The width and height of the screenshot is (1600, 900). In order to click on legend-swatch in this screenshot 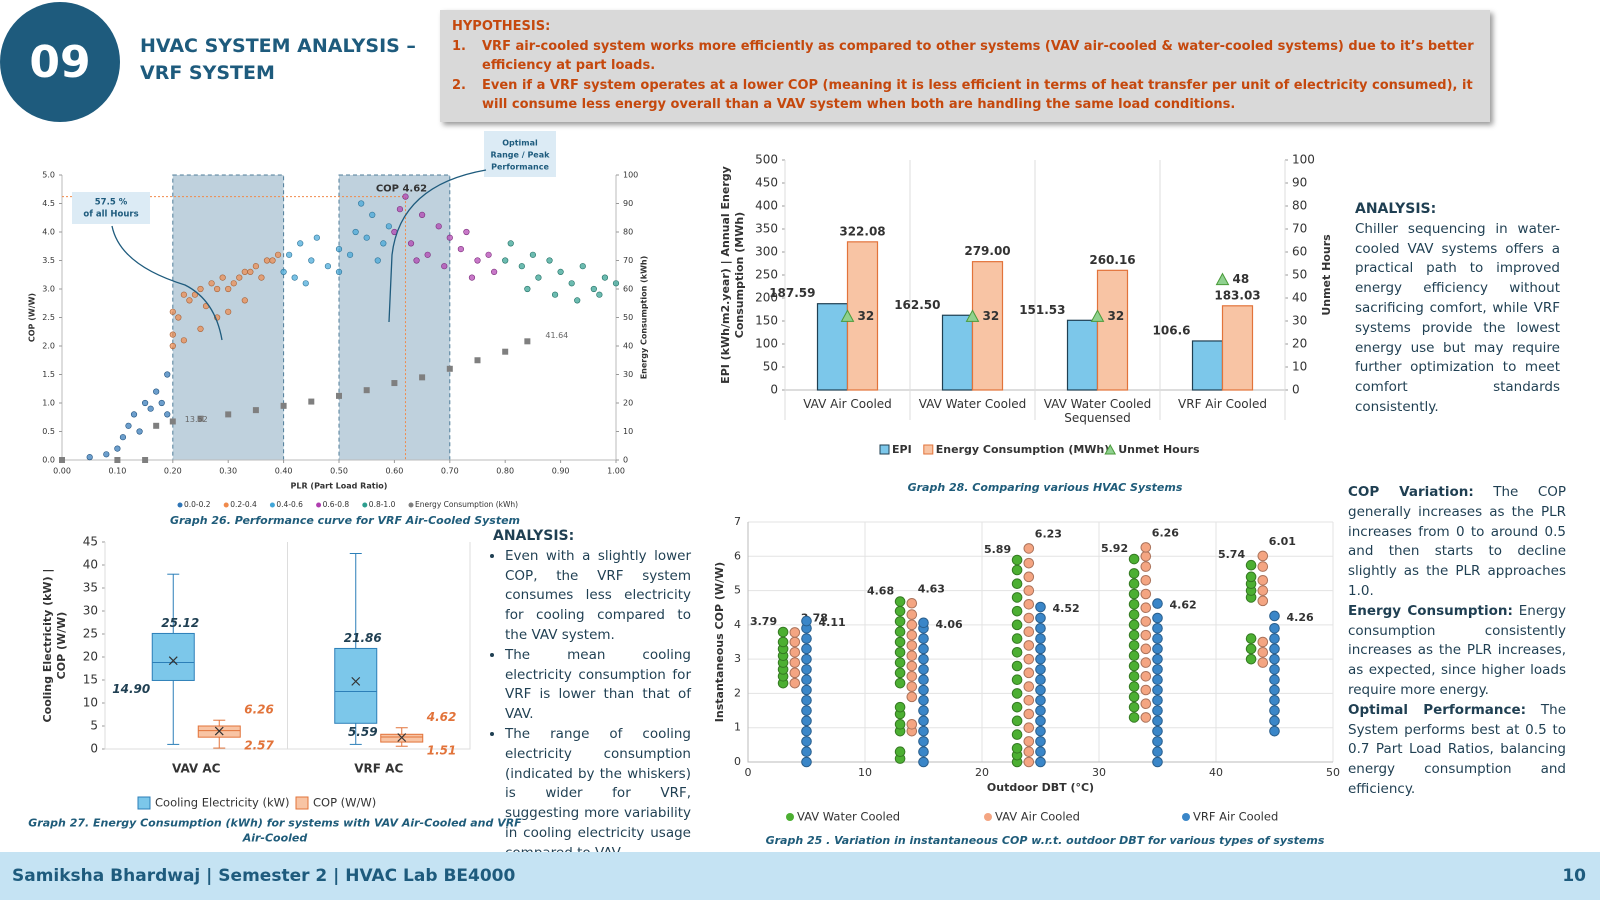, I will do `click(988, 817)`.